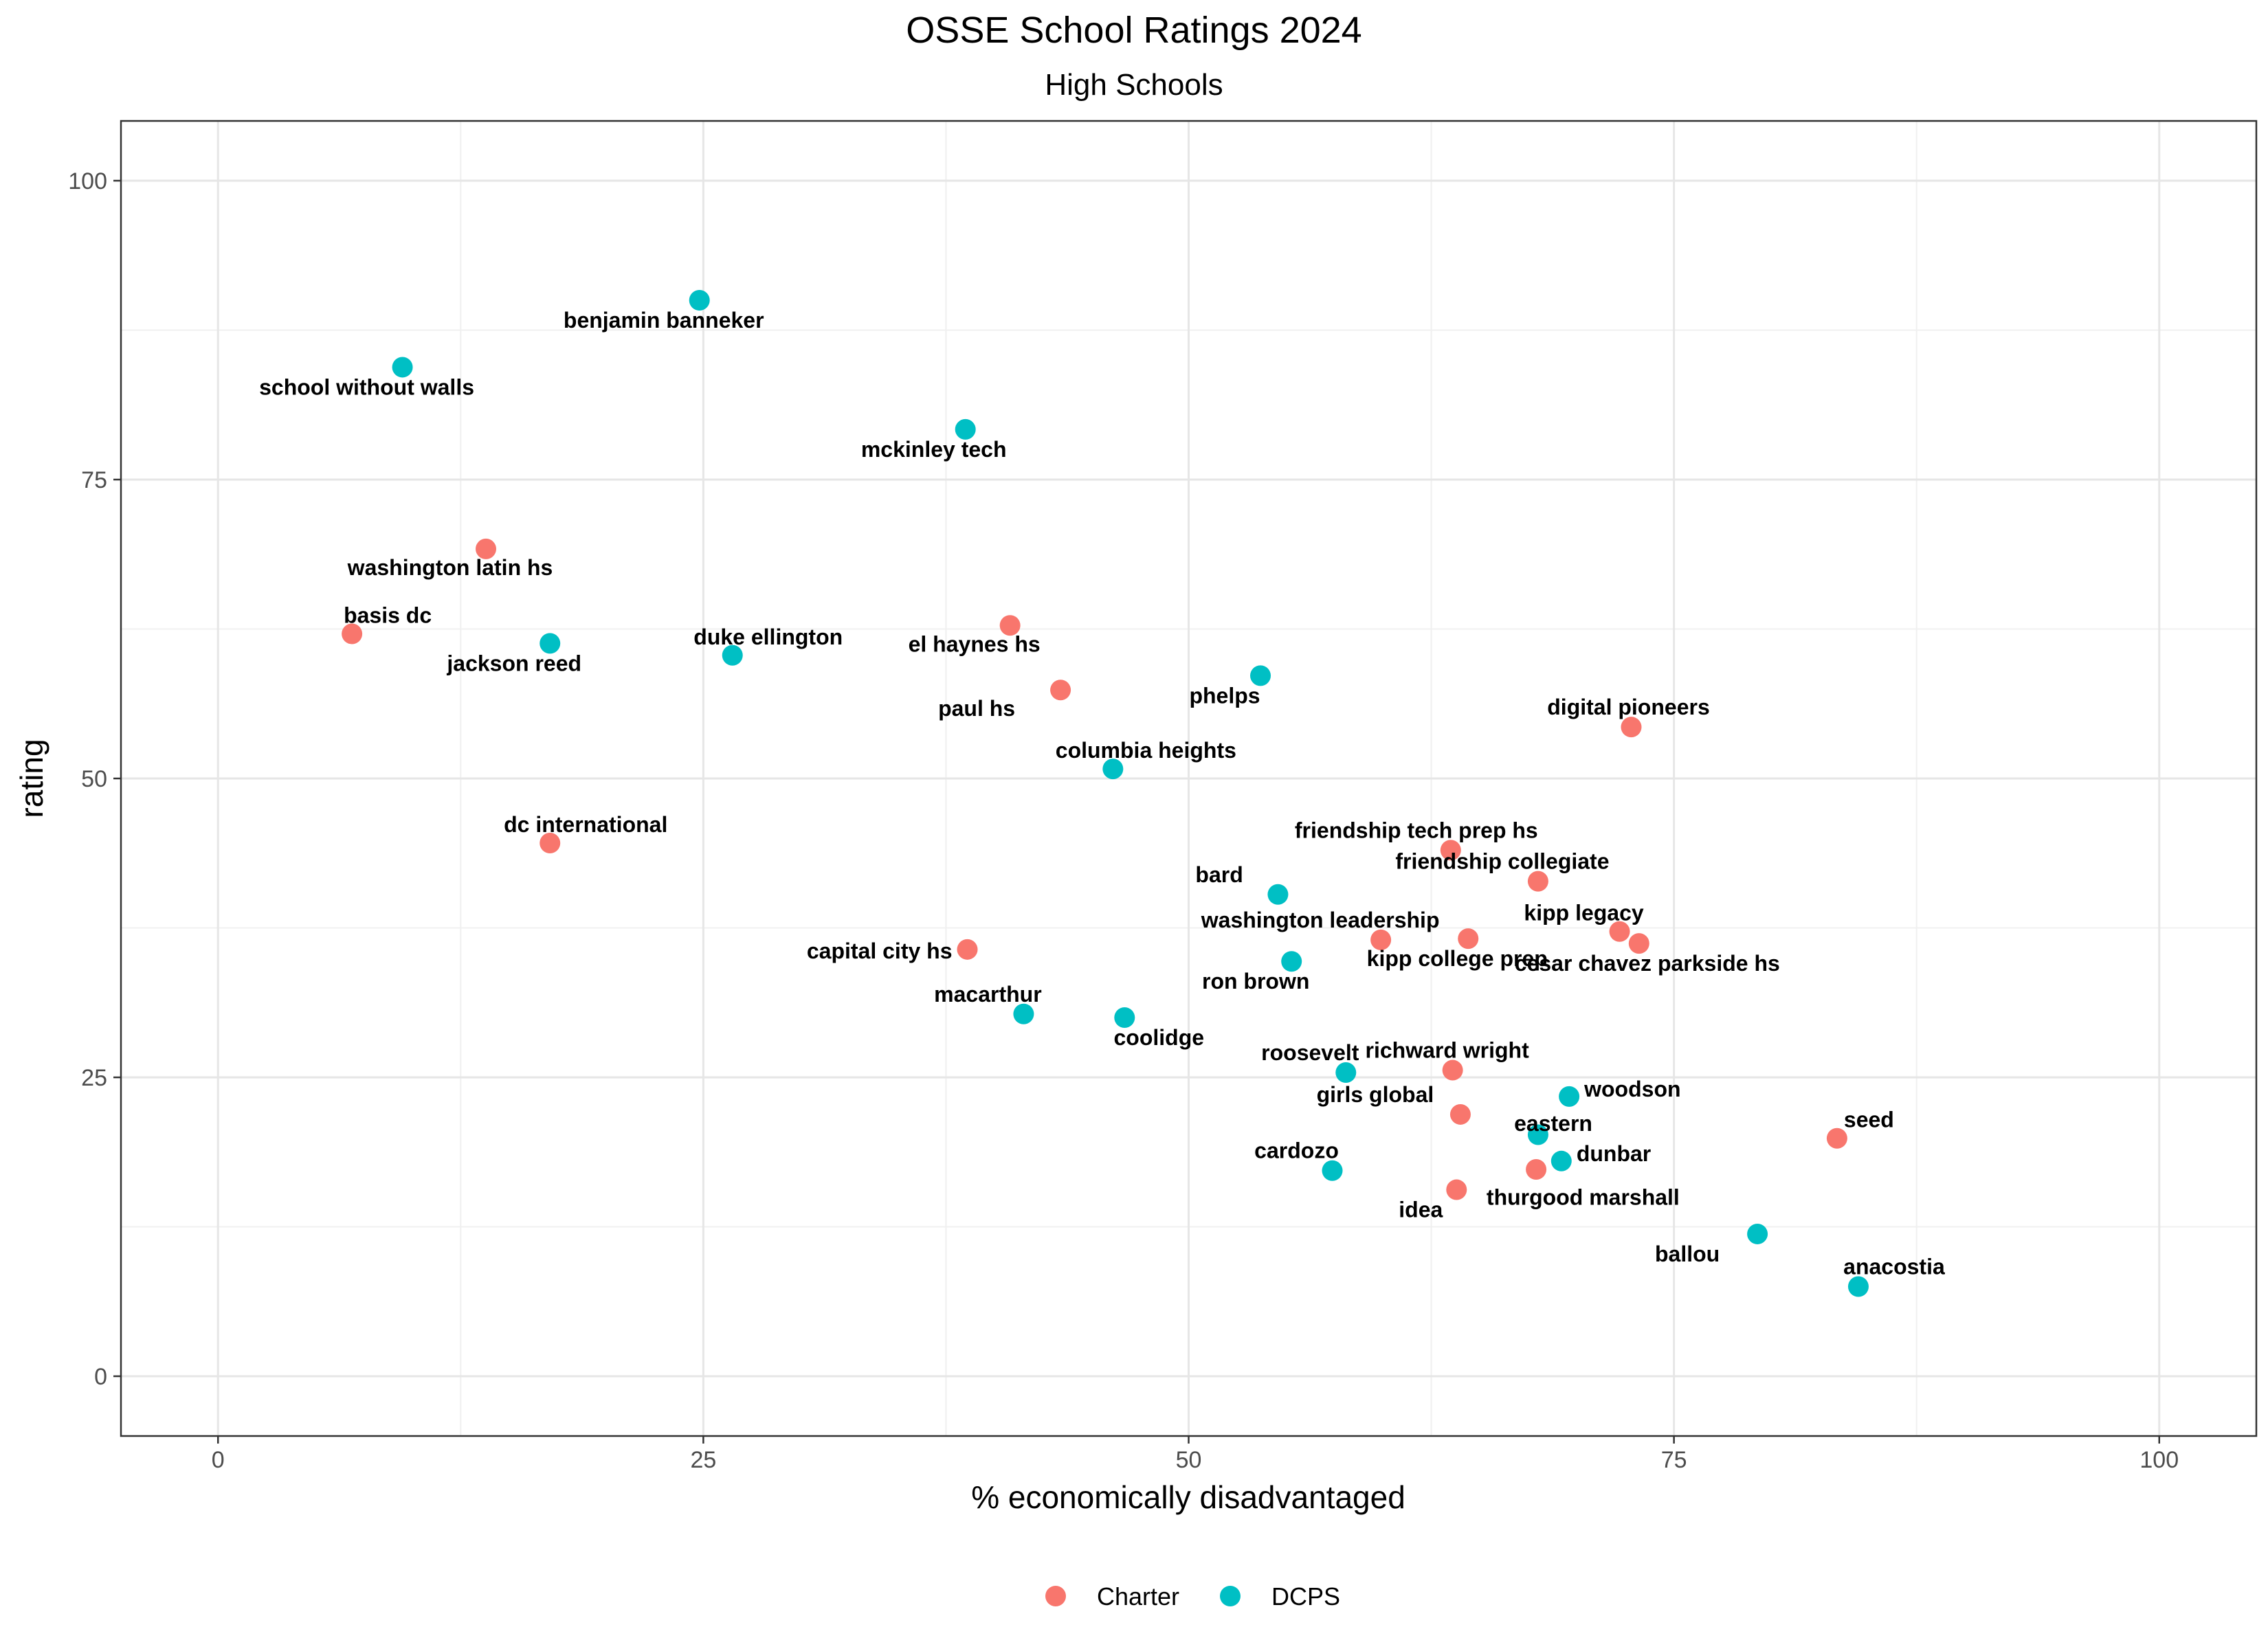 The width and height of the screenshot is (2268, 1649). Describe the element at coordinates (1553, 1123) in the screenshot. I see `point-label: eastern` at that location.